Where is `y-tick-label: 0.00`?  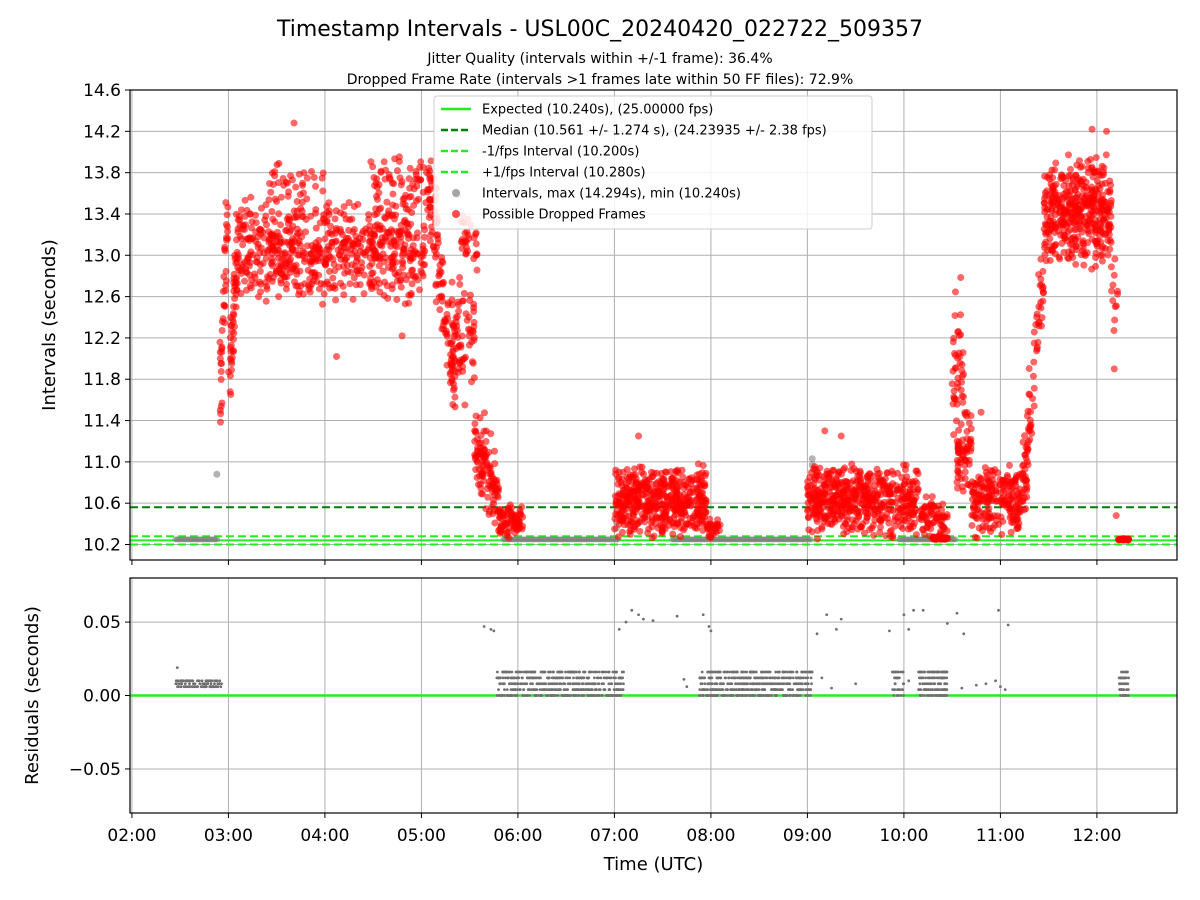 y-tick-label: 0.00 is located at coordinates (102, 697).